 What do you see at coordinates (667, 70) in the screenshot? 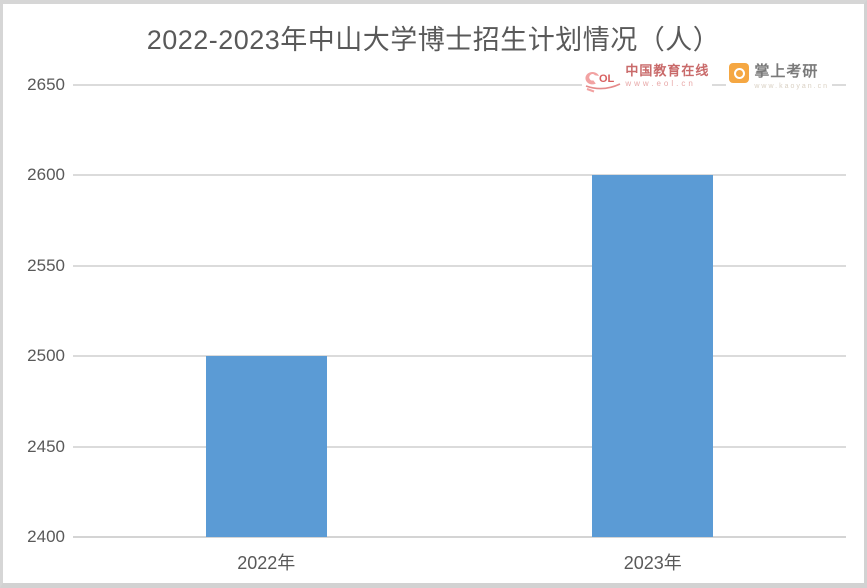
I see `eol-name: 中国教育在线` at bounding box center [667, 70].